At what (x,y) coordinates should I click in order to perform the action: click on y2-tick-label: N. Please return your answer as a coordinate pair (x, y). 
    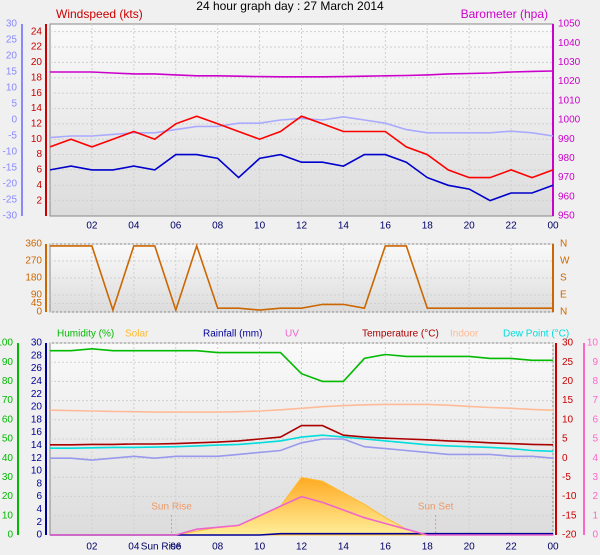
    Looking at the image, I should click on (563, 244).